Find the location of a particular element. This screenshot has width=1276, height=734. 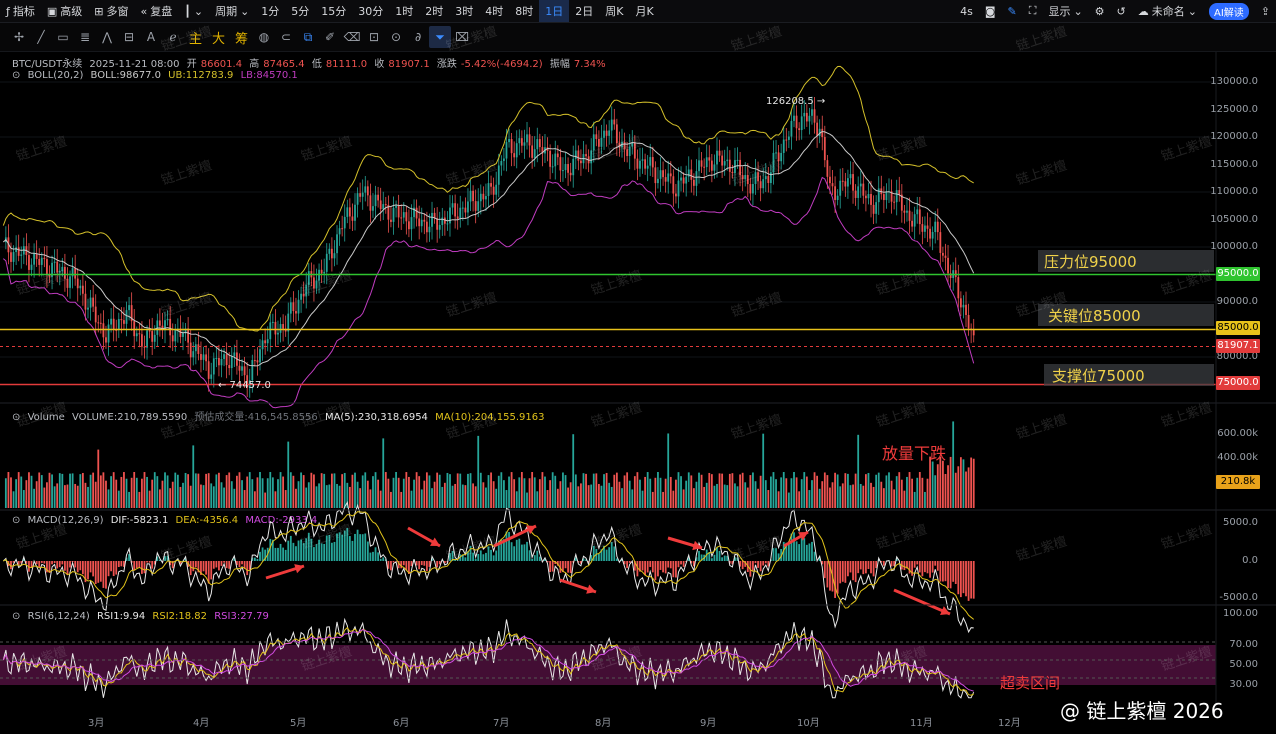

interval-tab: 5分 is located at coordinates (300, 11).